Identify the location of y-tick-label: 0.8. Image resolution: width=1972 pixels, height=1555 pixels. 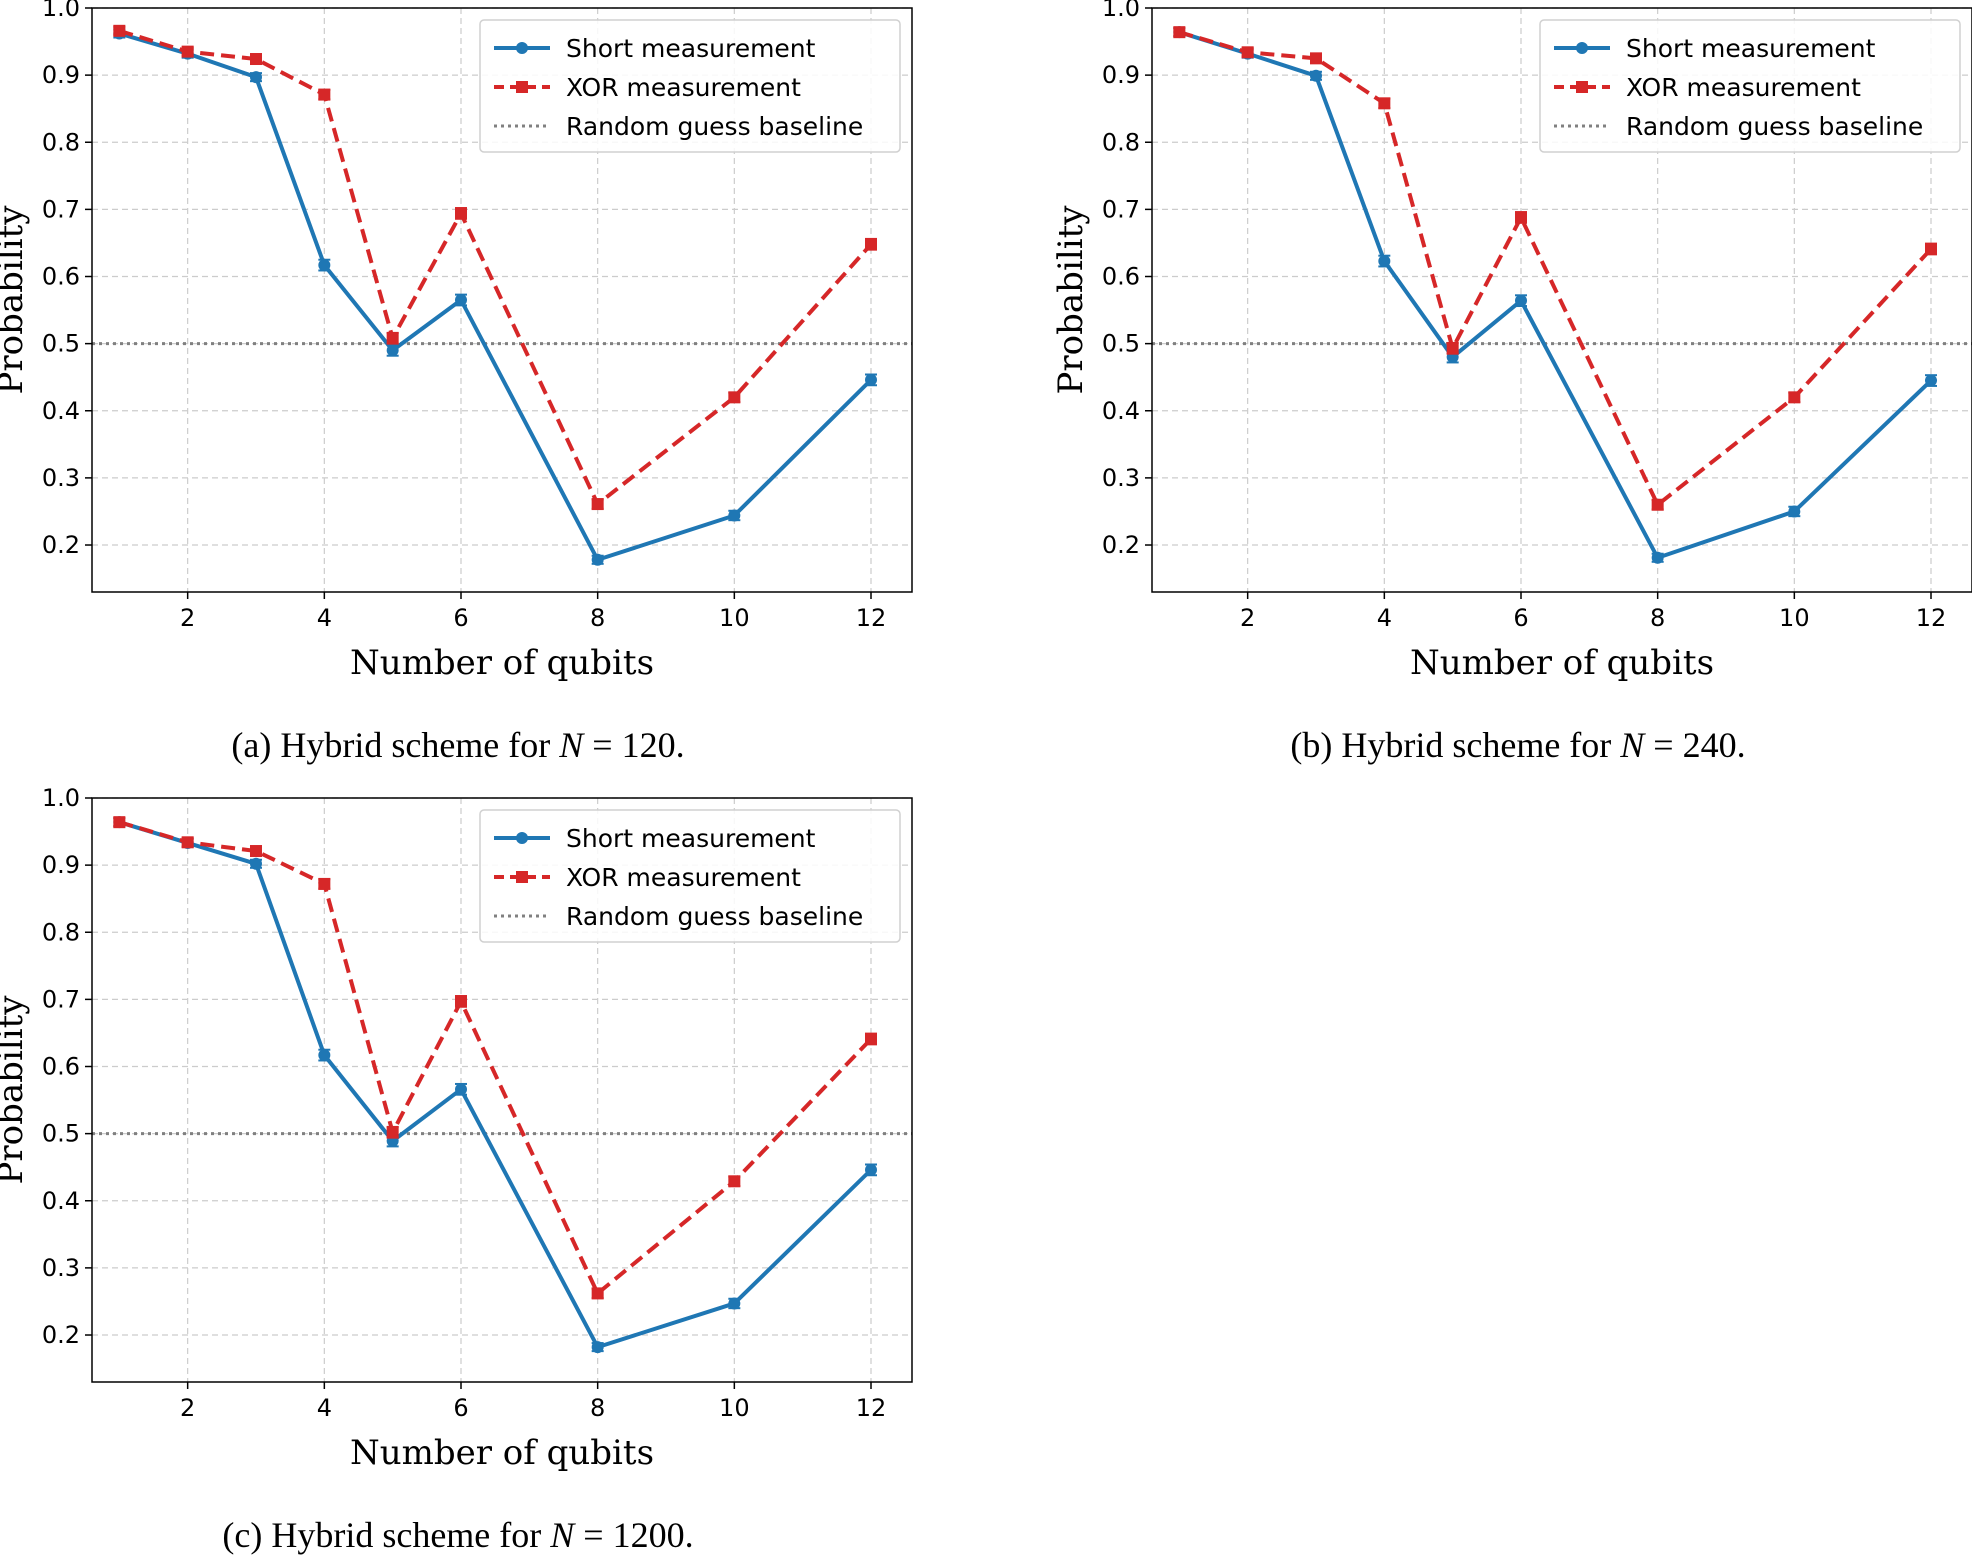
(61, 142).